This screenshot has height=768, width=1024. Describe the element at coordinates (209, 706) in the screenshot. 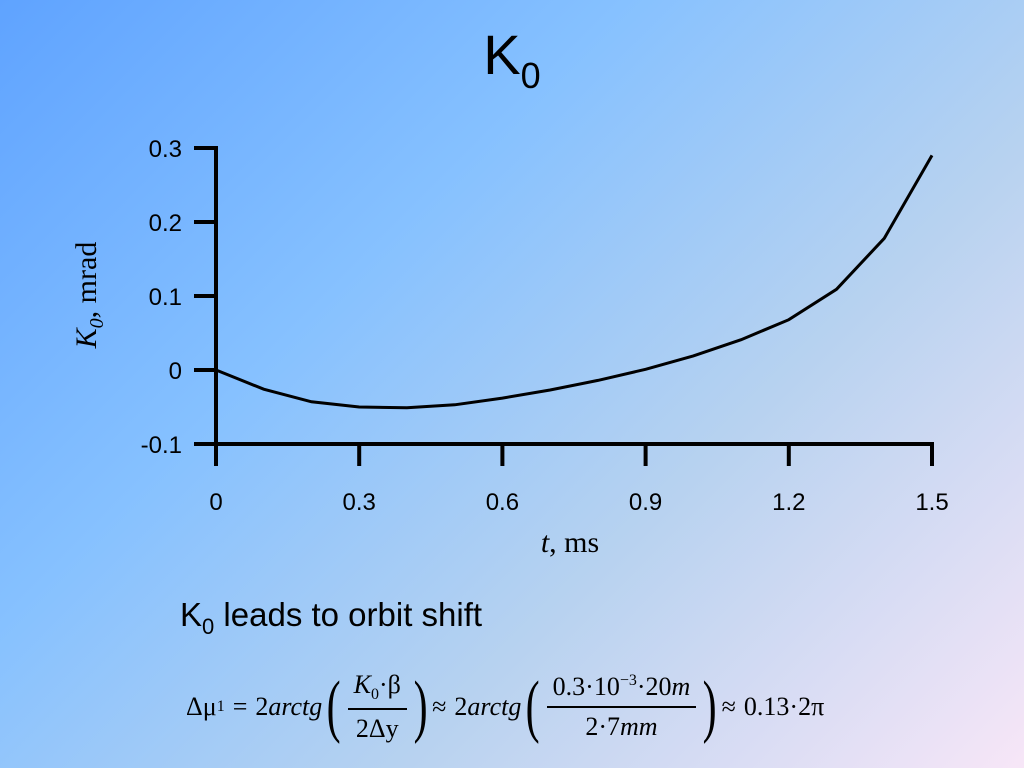

I see `formula-mu: μ` at that location.